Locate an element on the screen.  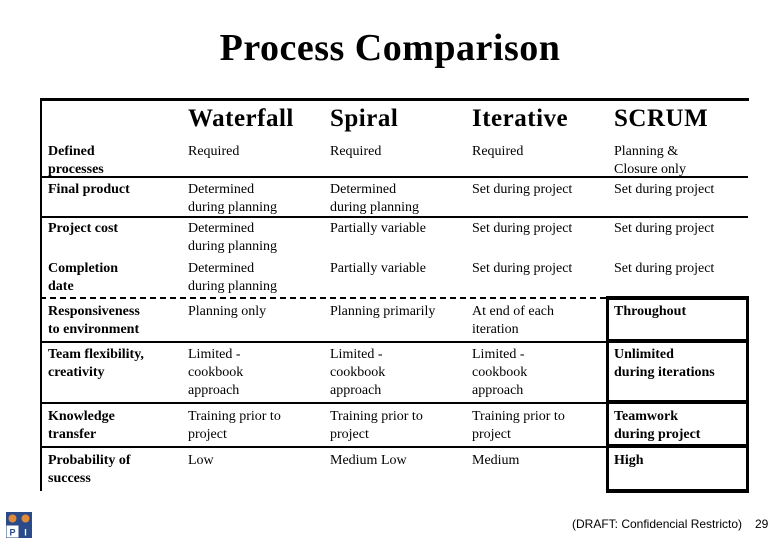
table-cell: Medium Low is located at coordinates (368, 460).